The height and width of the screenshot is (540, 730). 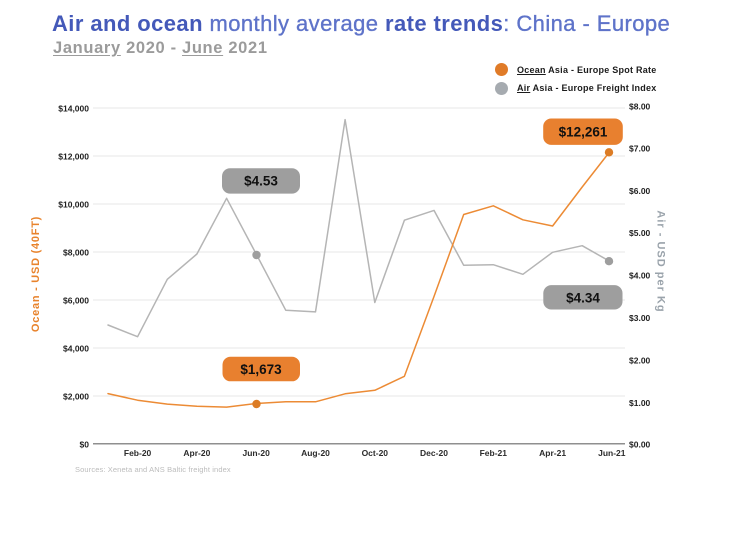 I want to click on svg-text: $14,000, so click(x=73, y=109).